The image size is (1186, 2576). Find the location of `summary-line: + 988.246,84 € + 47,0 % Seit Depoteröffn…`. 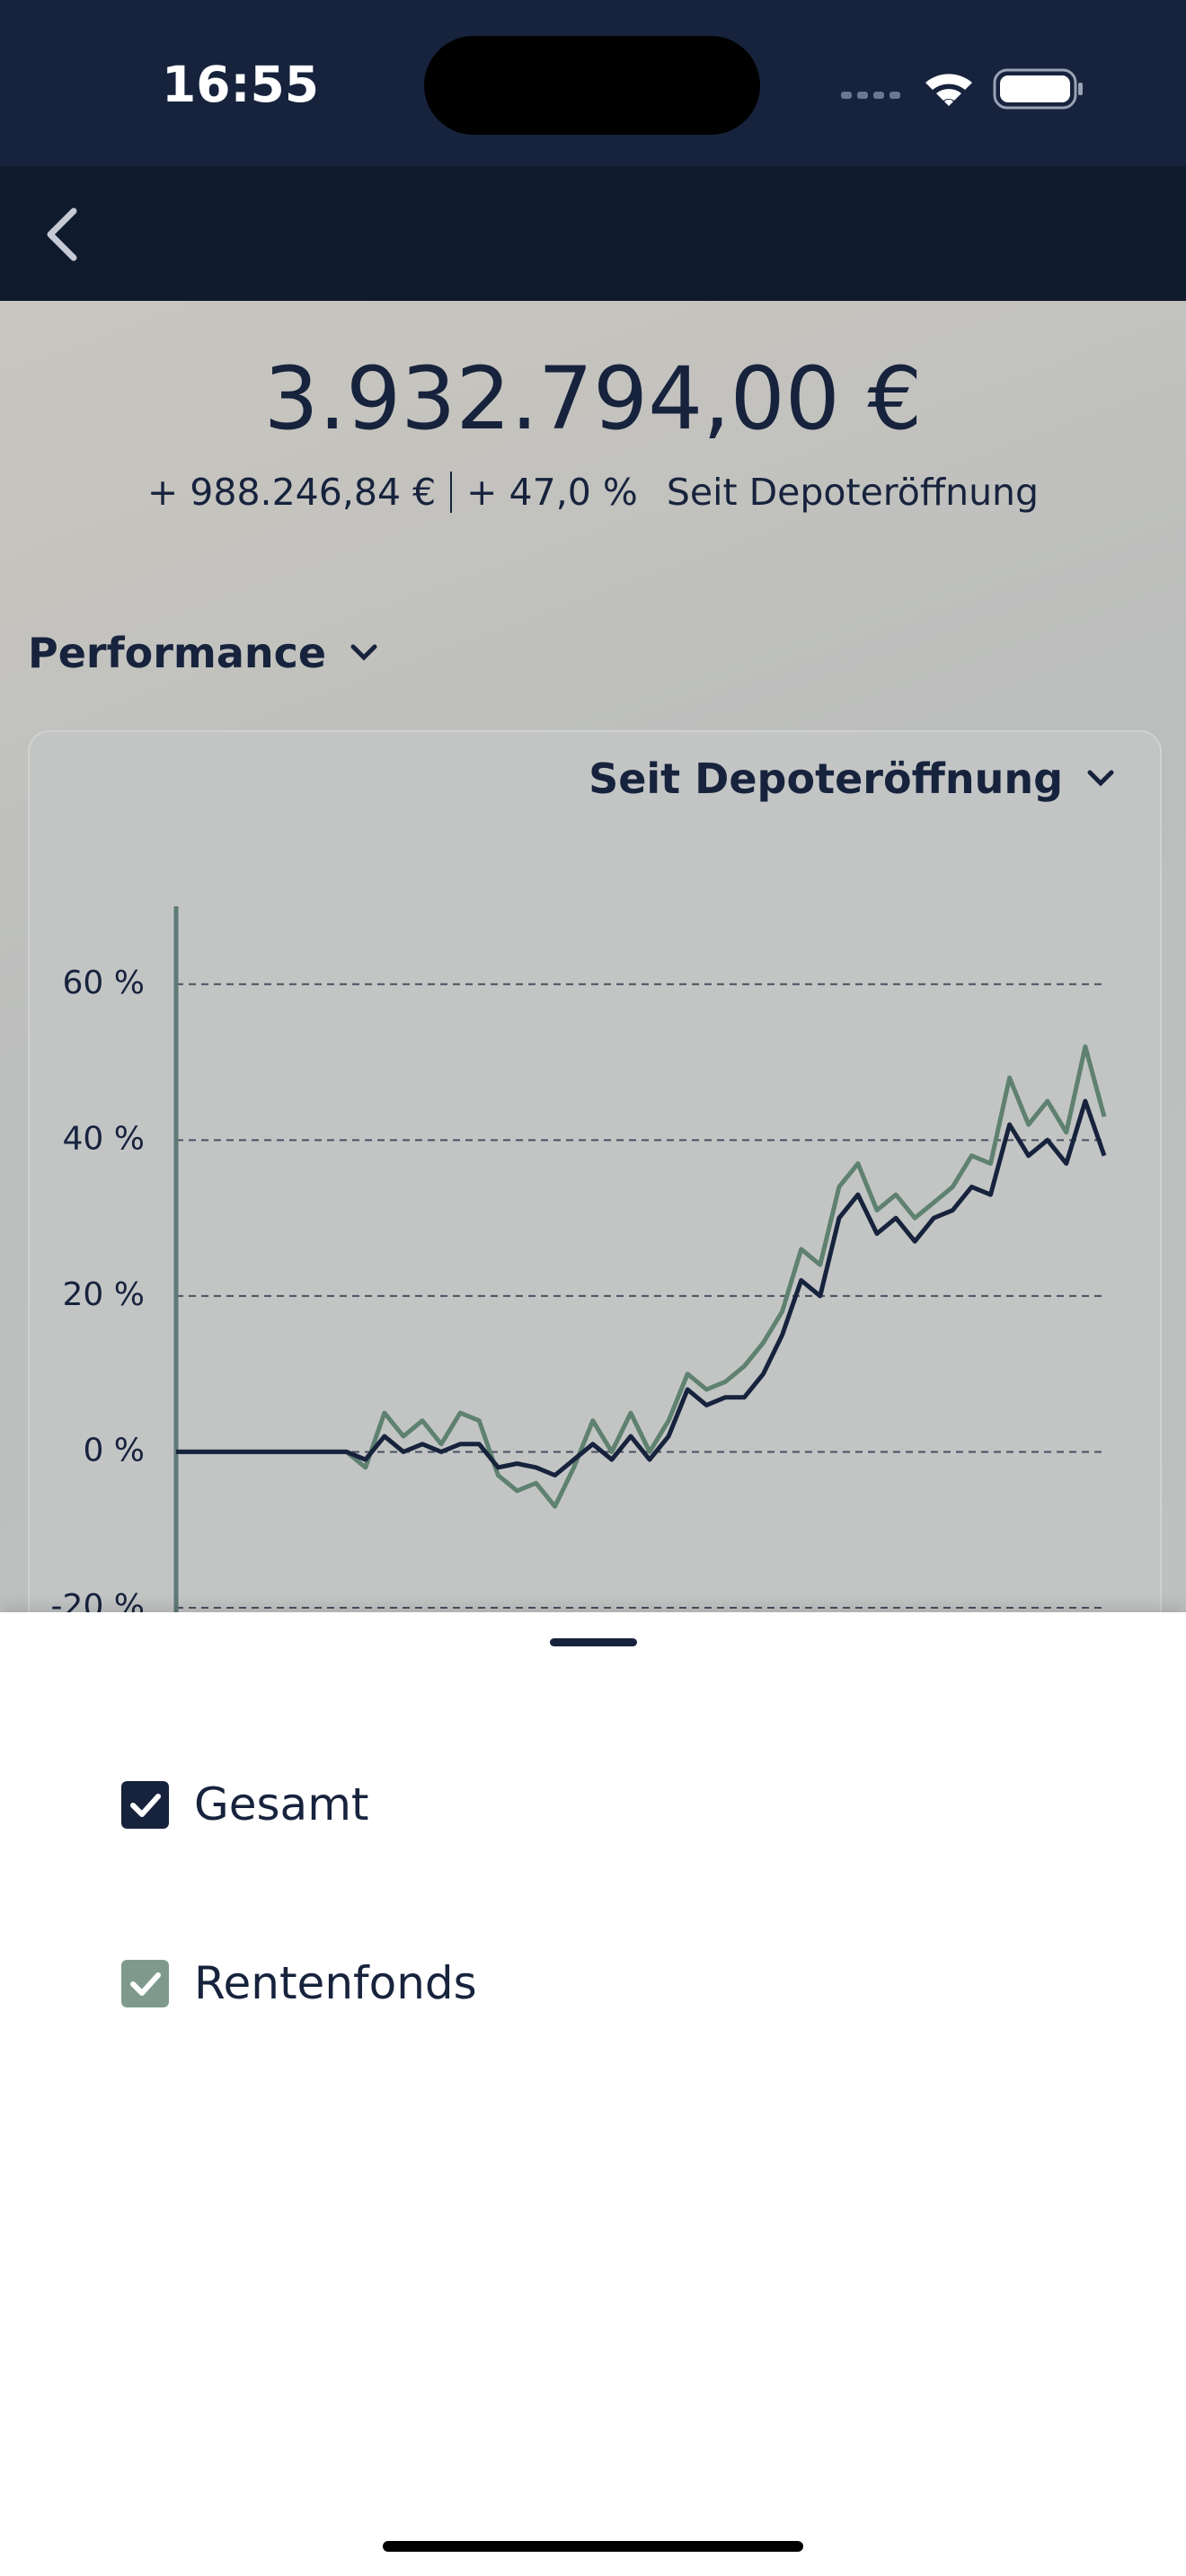

summary-line: + 988.246,84 € + 47,0 % Seit Depoteröffn… is located at coordinates (593, 493).